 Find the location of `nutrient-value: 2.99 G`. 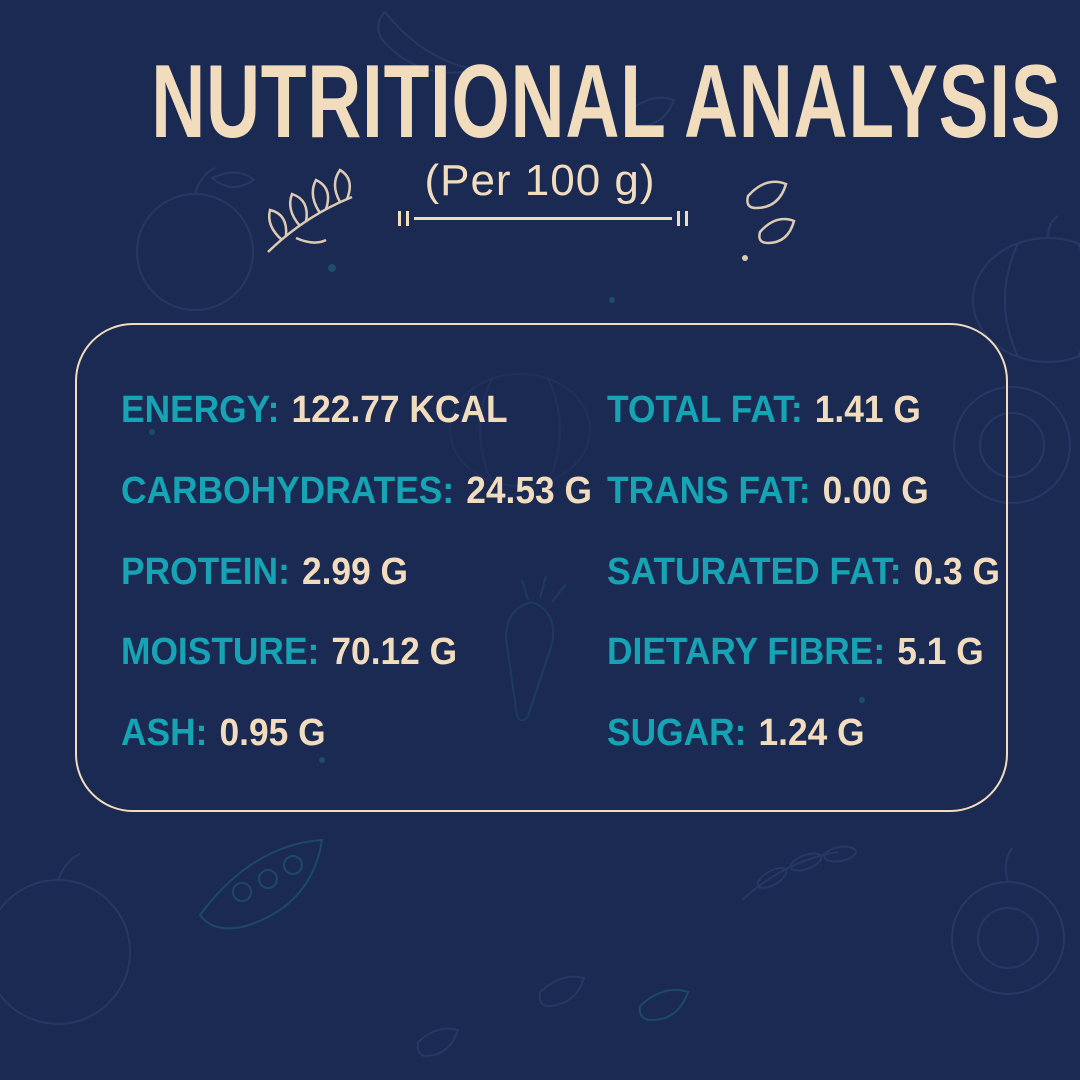

nutrient-value: 2.99 G is located at coordinates (355, 571).